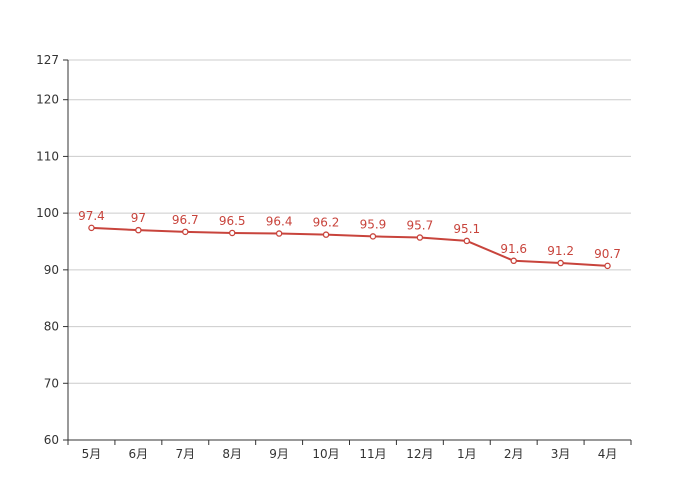  Describe the element at coordinates (326, 223) in the screenshot. I see `data-label: 96.2` at that location.